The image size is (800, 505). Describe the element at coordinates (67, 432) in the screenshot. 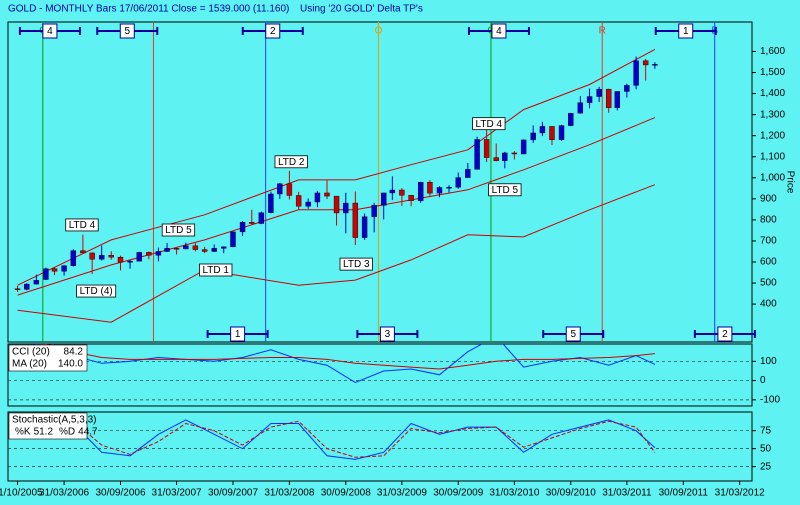

I see `legend-name: %D` at that location.